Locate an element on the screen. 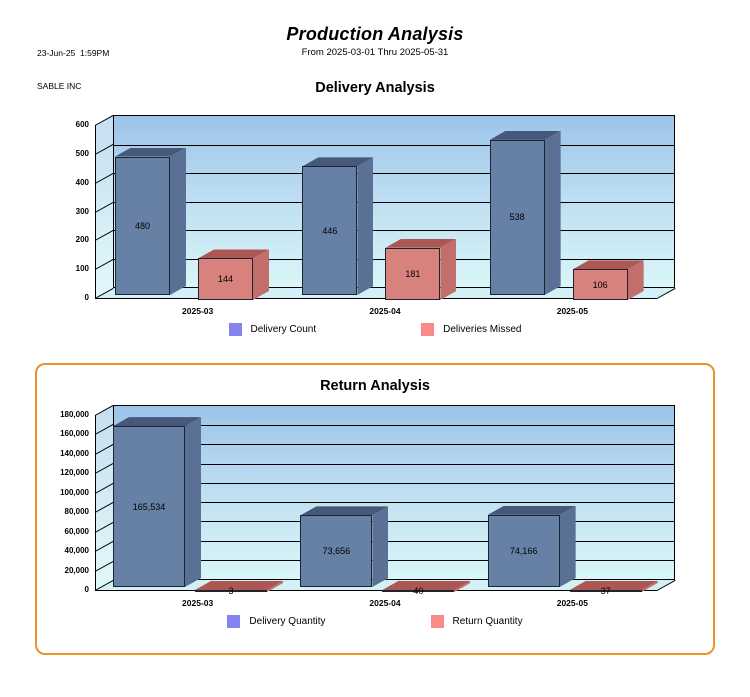  y-axis-label: 180,000 is located at coordinates (74, 414).